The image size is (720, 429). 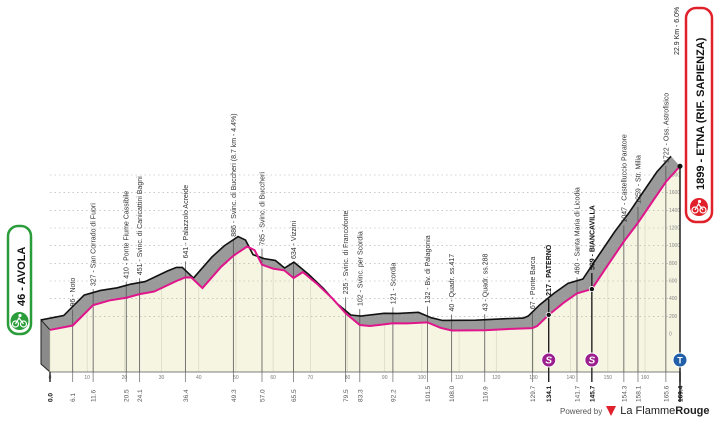 What do you see at coordinates (459, 378) in the screenshot?
I see `km-tick-label: 110` at bounding box center [459, 378].